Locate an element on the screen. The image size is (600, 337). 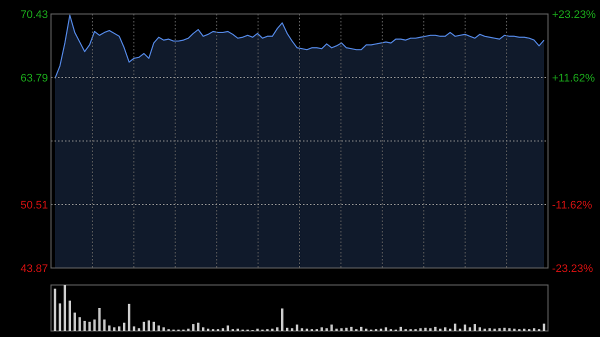
y2-tick-label: -11.62% is located at coordinates (572, 205).